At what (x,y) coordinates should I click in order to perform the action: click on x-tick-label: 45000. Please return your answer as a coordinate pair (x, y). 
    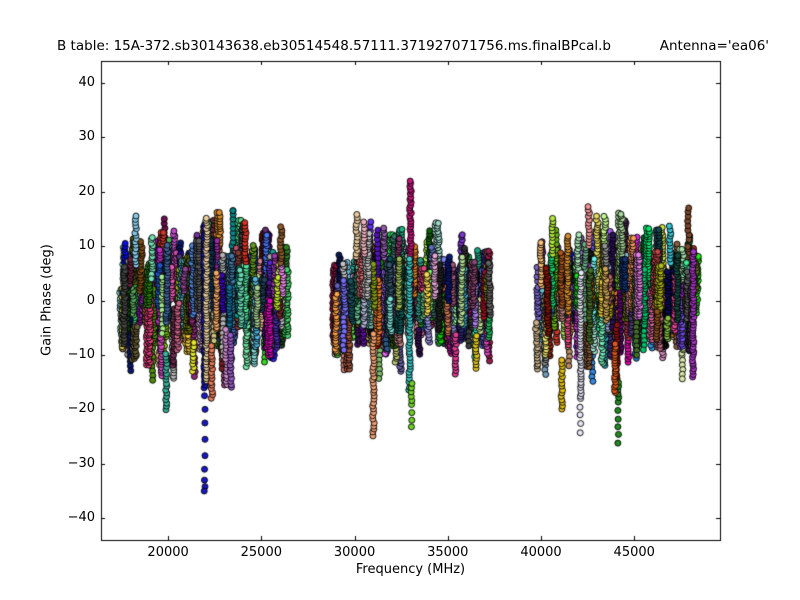
    Looking at the image, I should click on (634, 552).